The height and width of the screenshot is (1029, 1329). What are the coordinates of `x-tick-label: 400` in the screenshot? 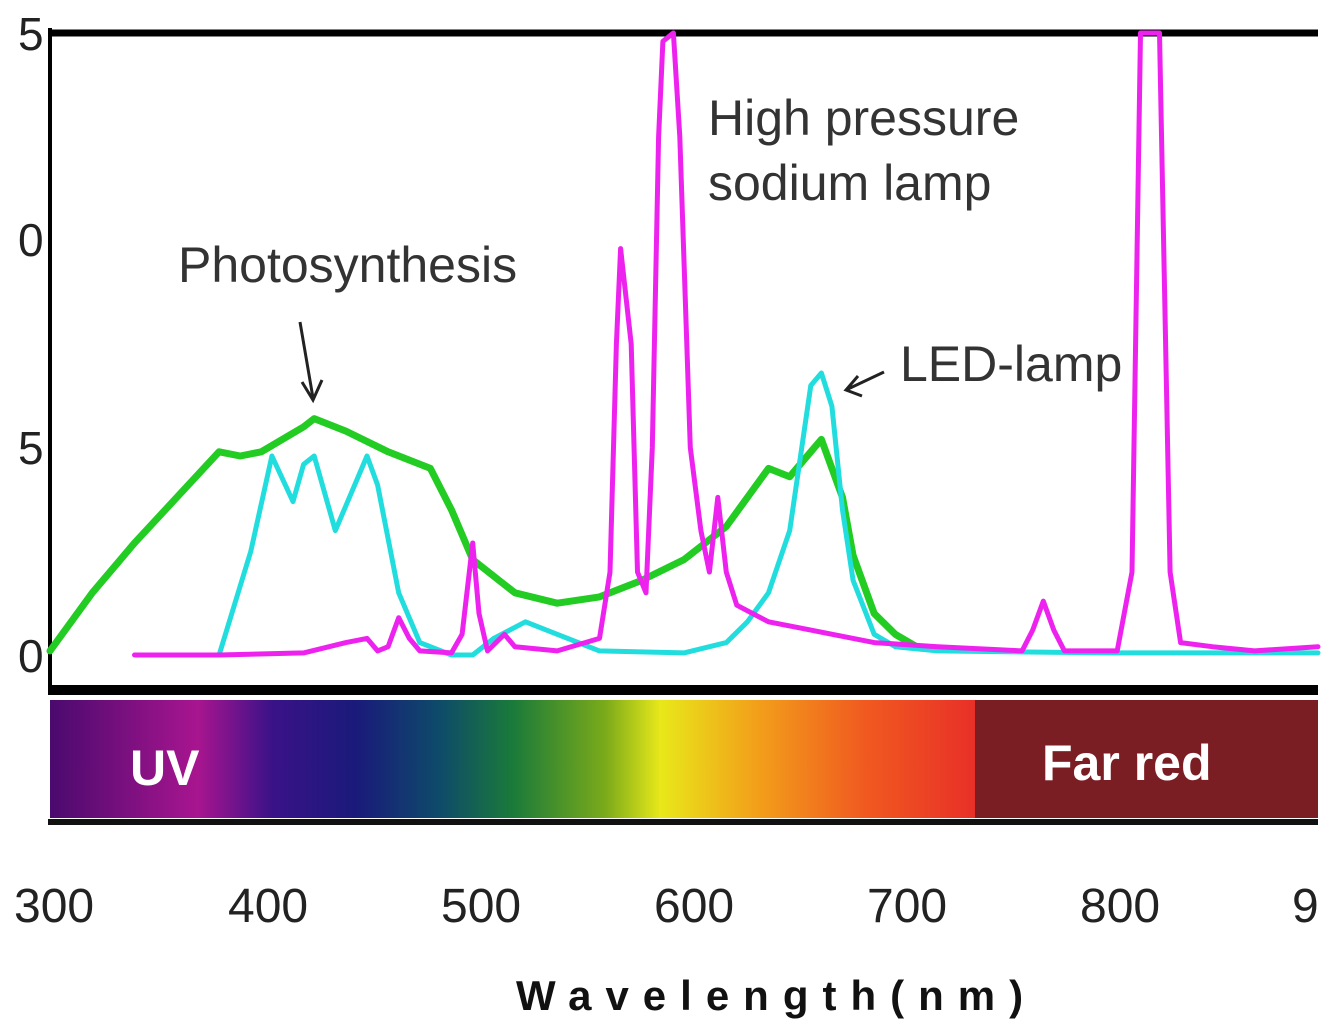 It's located at (268, 906).